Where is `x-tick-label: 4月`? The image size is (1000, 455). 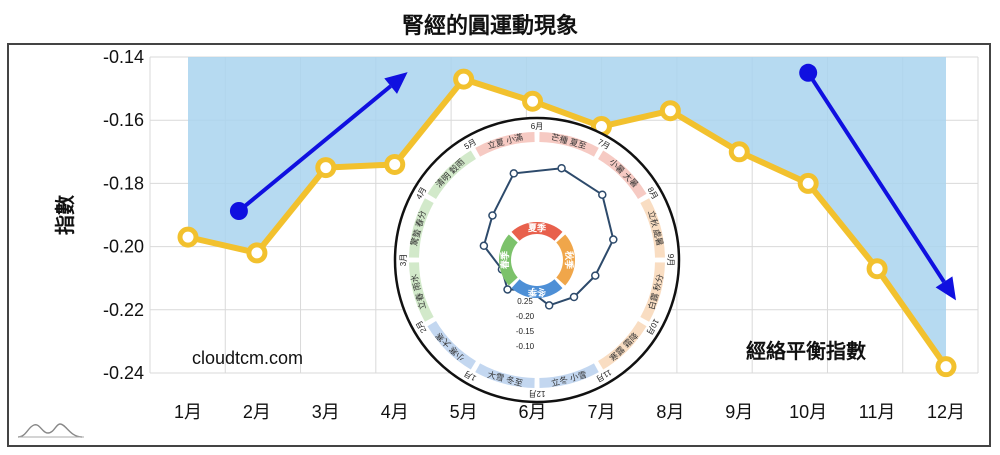 x-tick-label: 4月 is located at coordinates (395, 412).